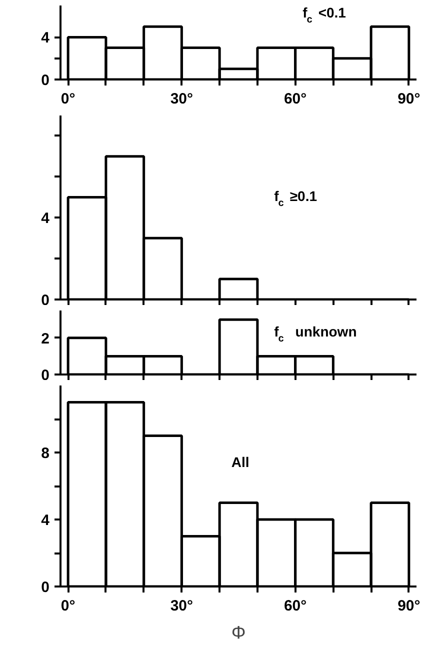 This screenshot has width=441, height=650. What do you see at coordinates (238, 632) in the screenshot?
I see `x-axis-title: Φ` at bounding box center [238, 632].